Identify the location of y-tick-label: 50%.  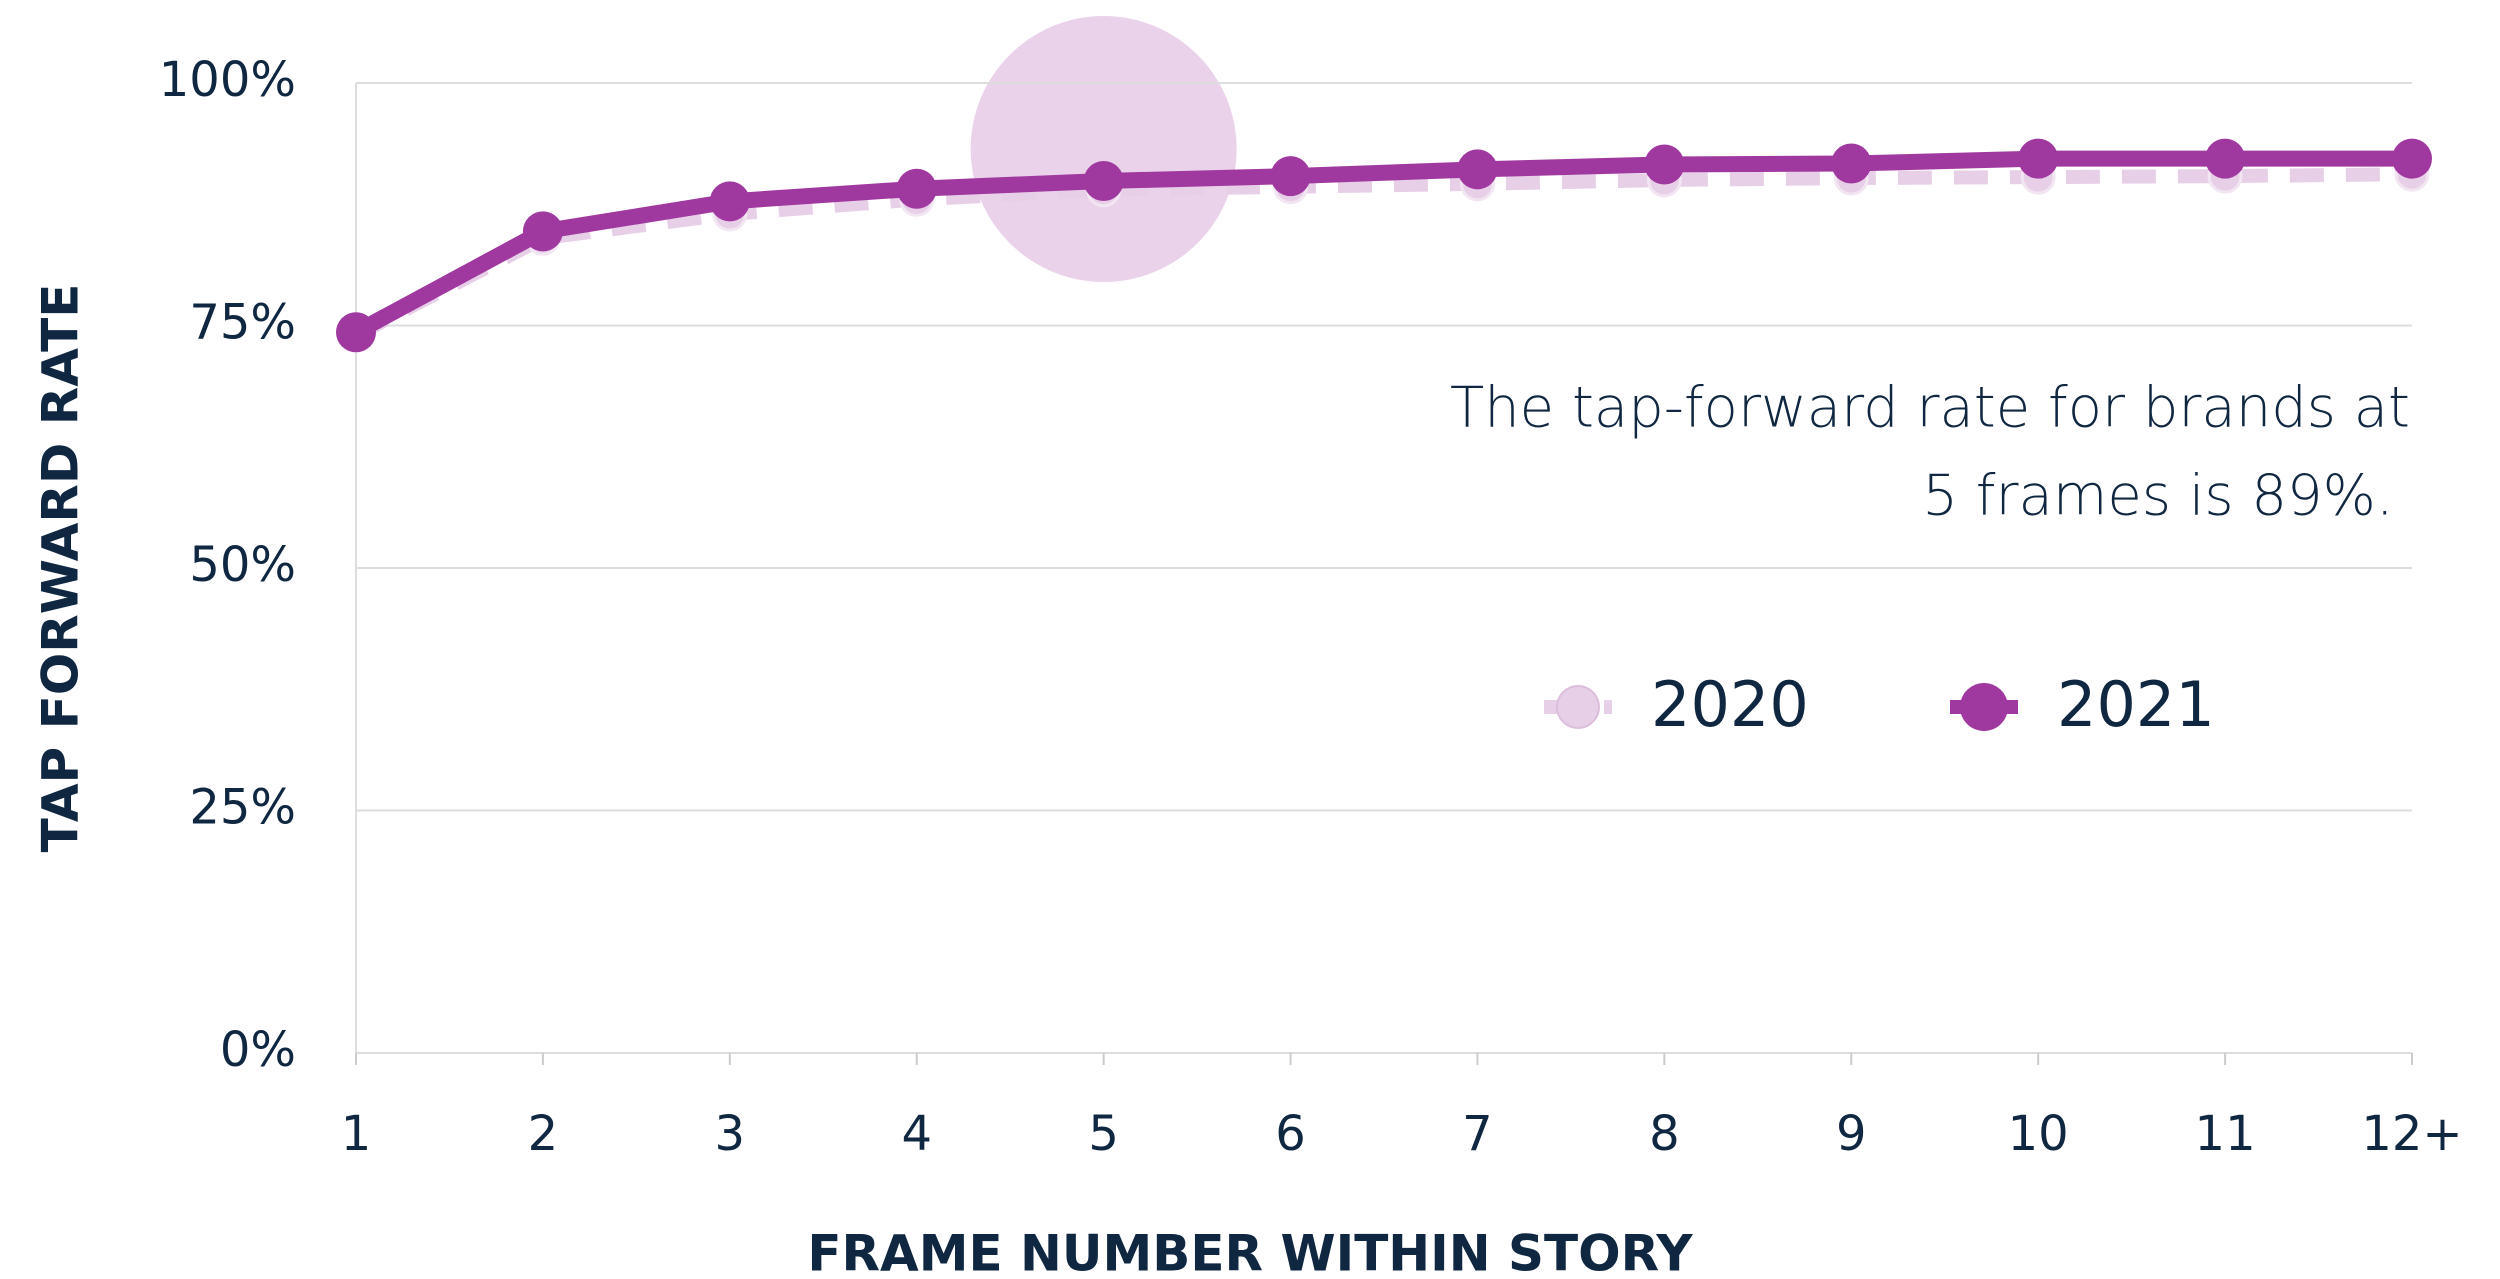
(242, 565).